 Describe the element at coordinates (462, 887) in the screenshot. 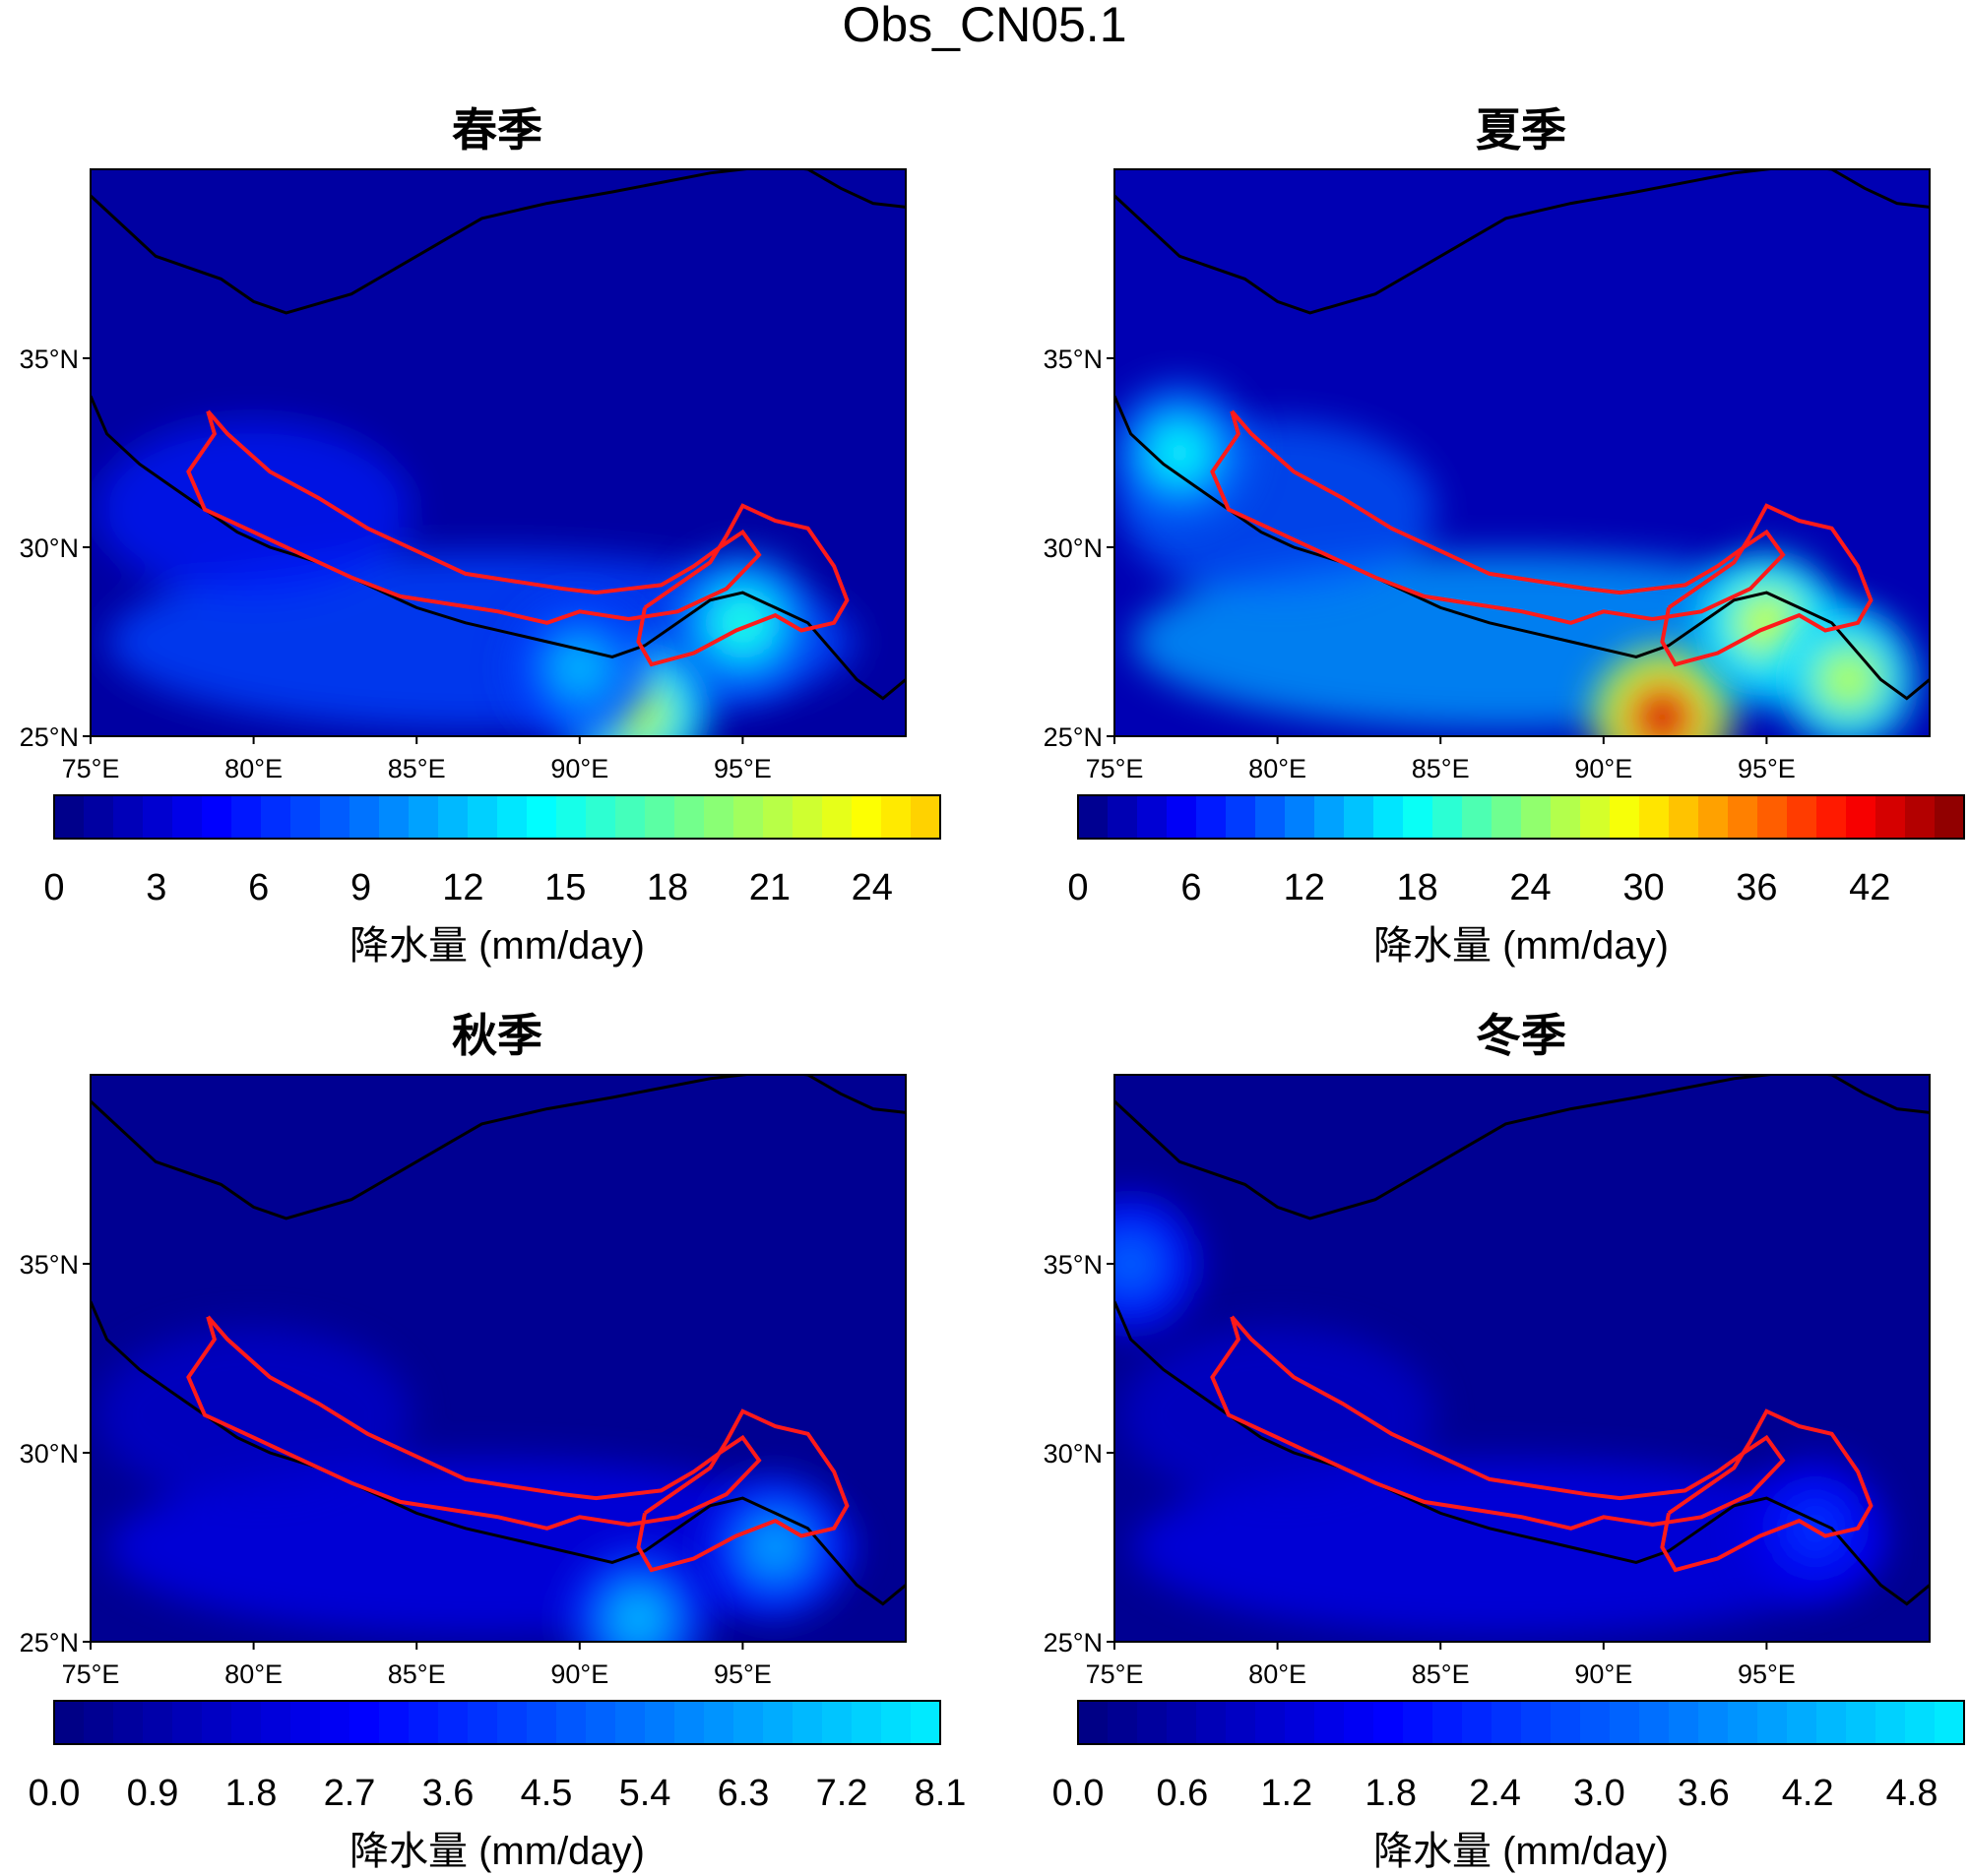

I see `colorbar-tick-label: 12` at that location.